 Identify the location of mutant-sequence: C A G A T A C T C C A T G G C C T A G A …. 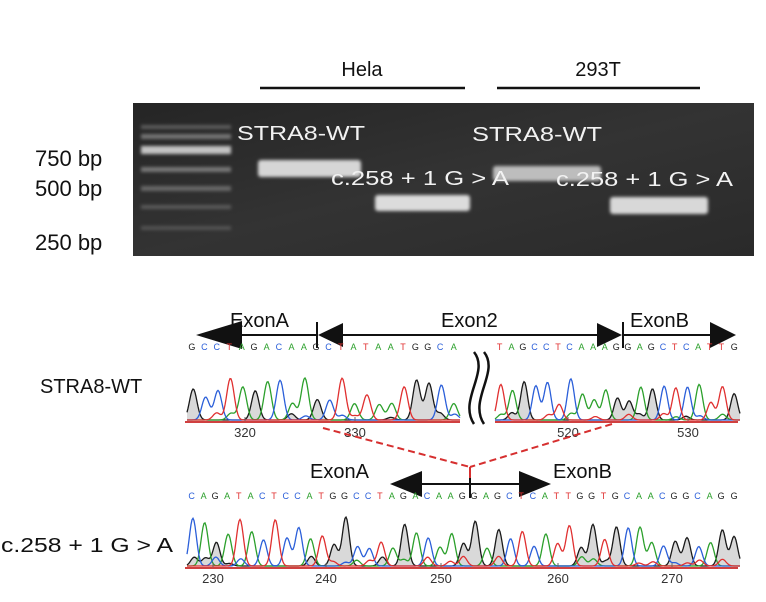
(462, 496).